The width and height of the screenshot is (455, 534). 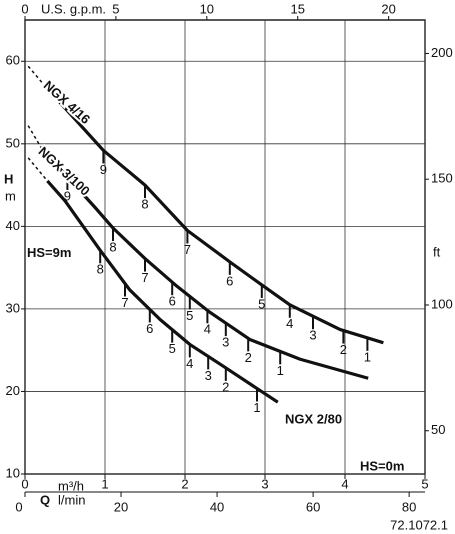 What do you see at coordinates (313, 506) in the screenshot?
I see `x2-tick-label: 60` at bounding box center [313, 506].